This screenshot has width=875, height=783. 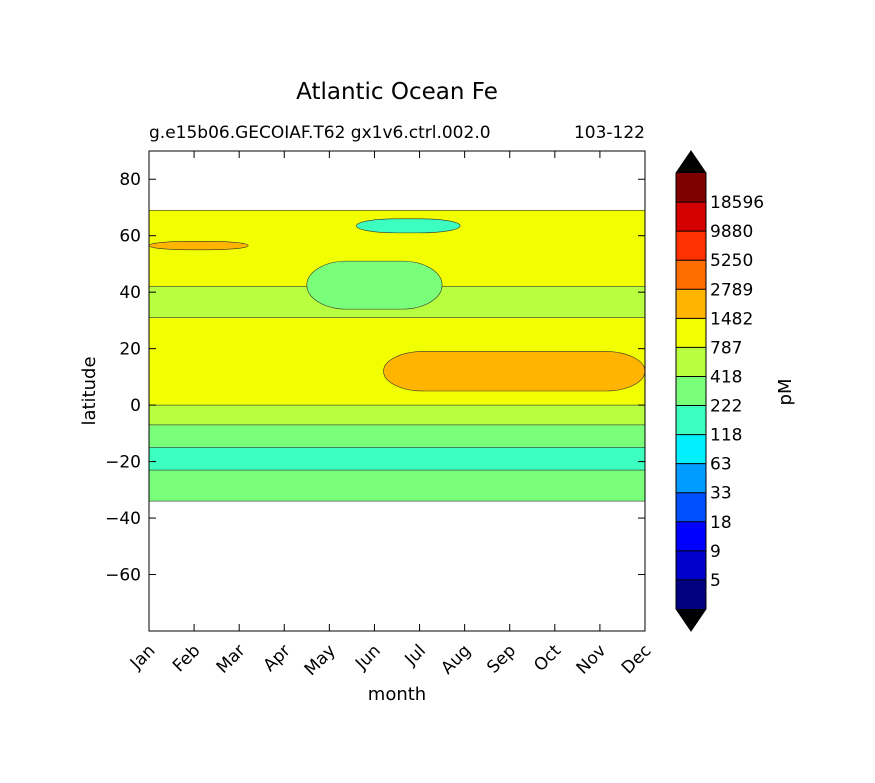 What do you see at coordinates (691, 620) in the screenshot?
I see `colorbar-extend-min` at bounding box center [691, 620].